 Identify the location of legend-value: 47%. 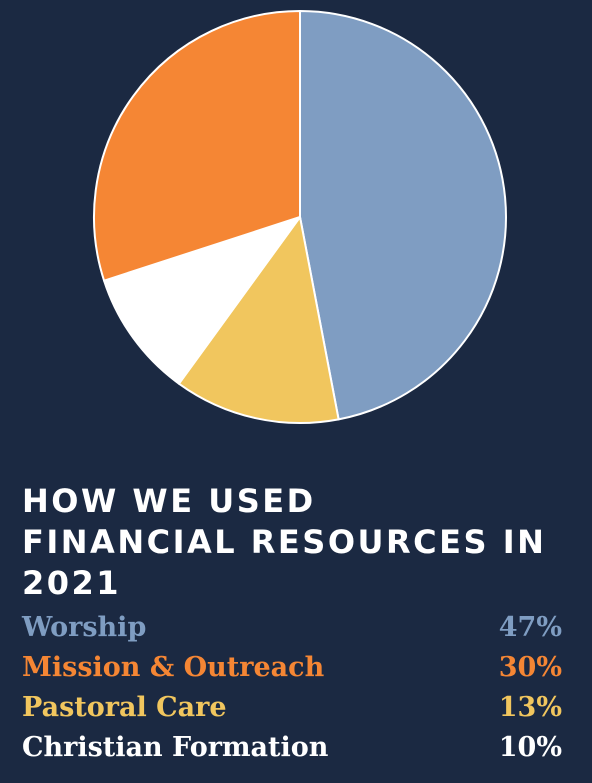
(530, 627).